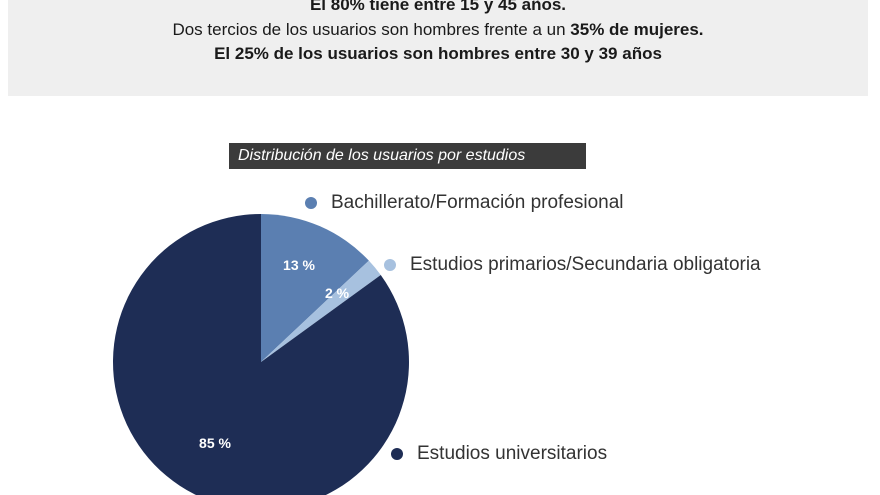 The height and width of the screenshot is (495, 880). I want to click on info-line-2-bold: 35% de mujeres., so click(637, 29).